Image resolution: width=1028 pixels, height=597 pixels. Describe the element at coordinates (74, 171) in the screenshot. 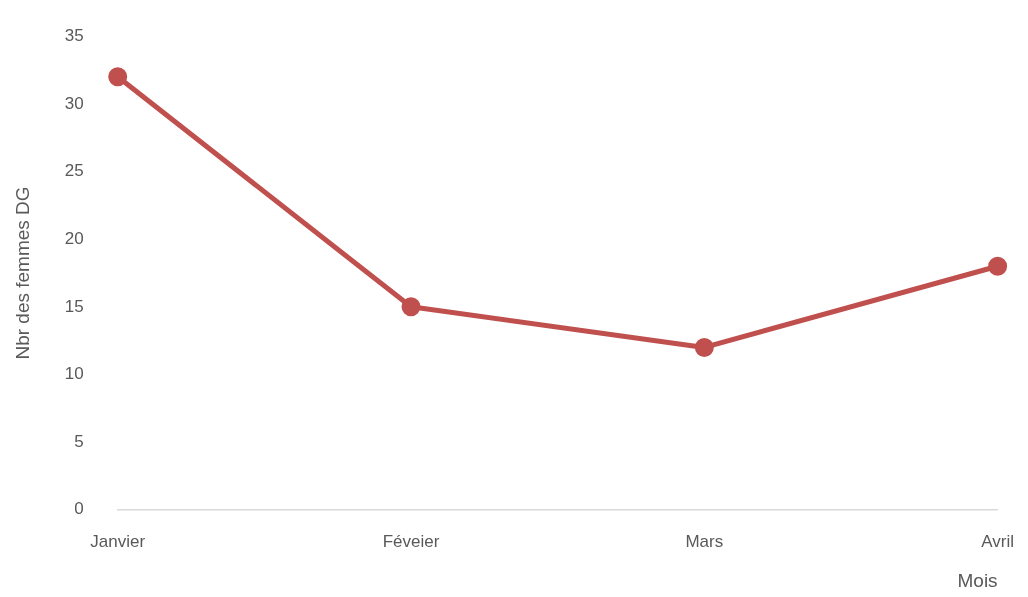

I see `y-tick-label: 25` at that location.